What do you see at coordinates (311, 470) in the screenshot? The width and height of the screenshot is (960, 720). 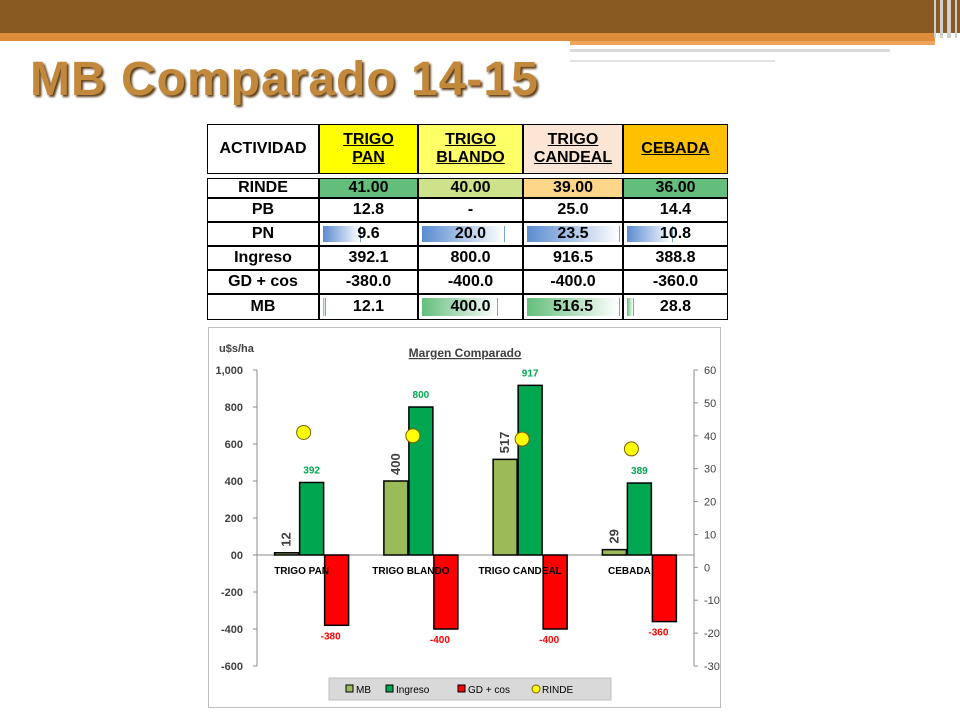 I see `label-ingreso: 392` at bounding box center [311, 470].